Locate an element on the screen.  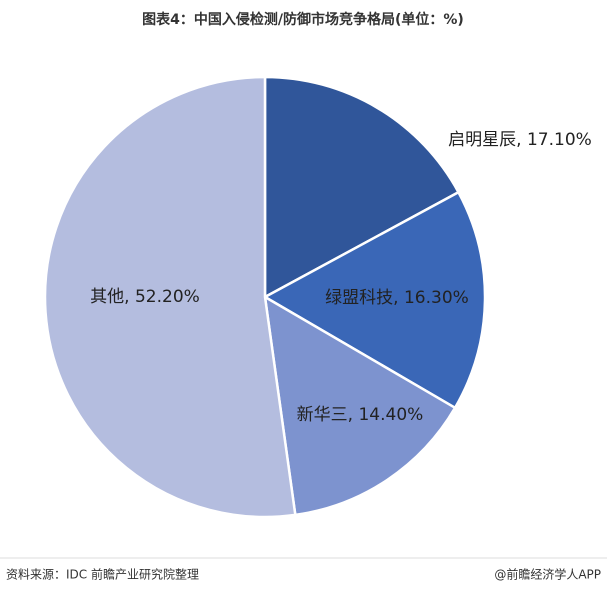
data-label: 其他, 52.20% is located at coordinates (145, 297).